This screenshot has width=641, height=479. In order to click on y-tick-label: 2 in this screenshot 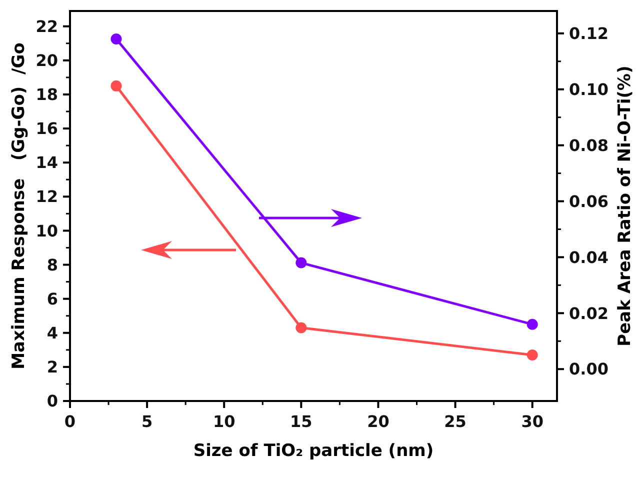, I will do `click(52, 367)`.